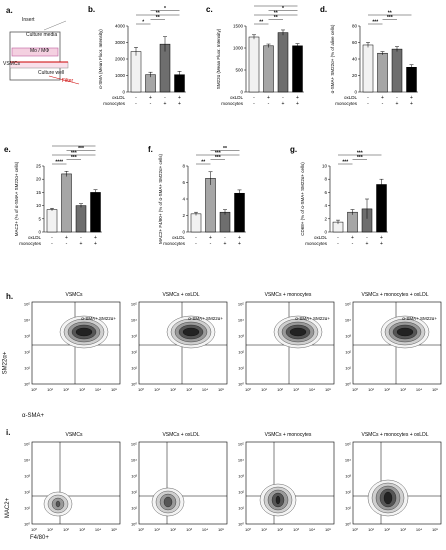 The height and width of the screenshot is (550, 446). Describe the element at coordinates (11, 64) in the screenshot. I see `vsmc-label: VSMCs` at that location.